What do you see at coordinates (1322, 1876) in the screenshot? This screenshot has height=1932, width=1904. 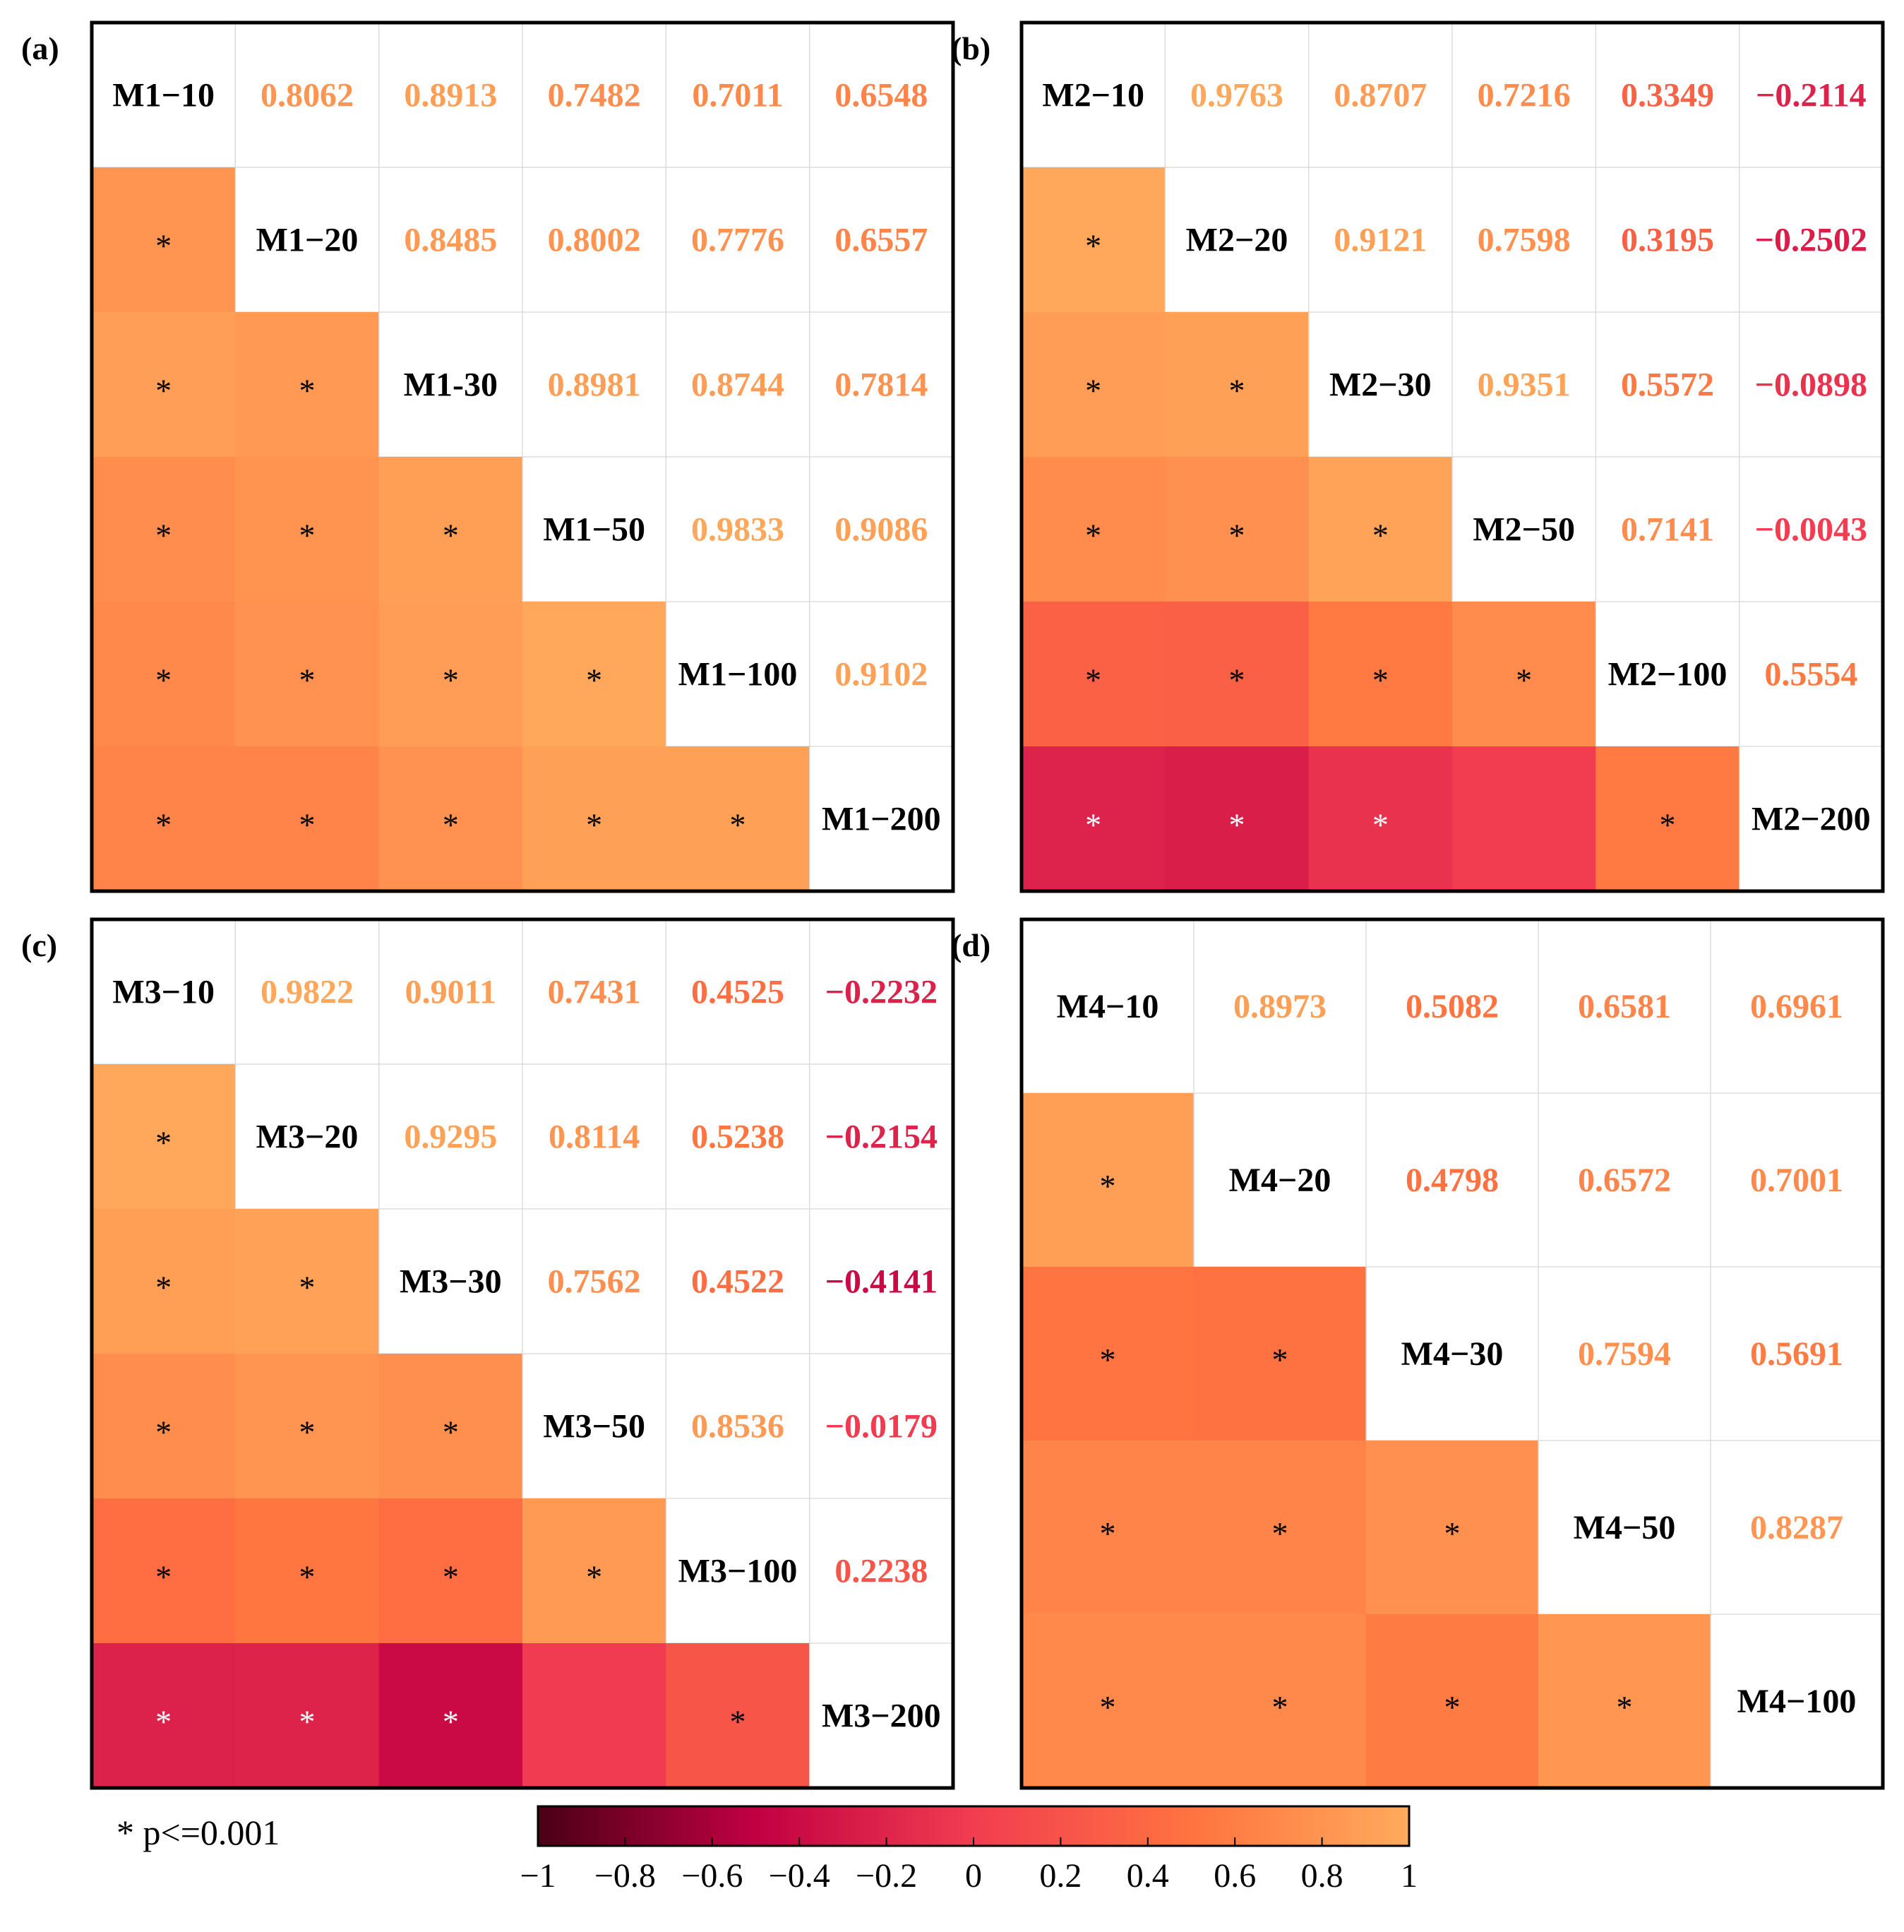 I see `colorbar-tick-label: 0.8` at bounding box center [1322, 1876].